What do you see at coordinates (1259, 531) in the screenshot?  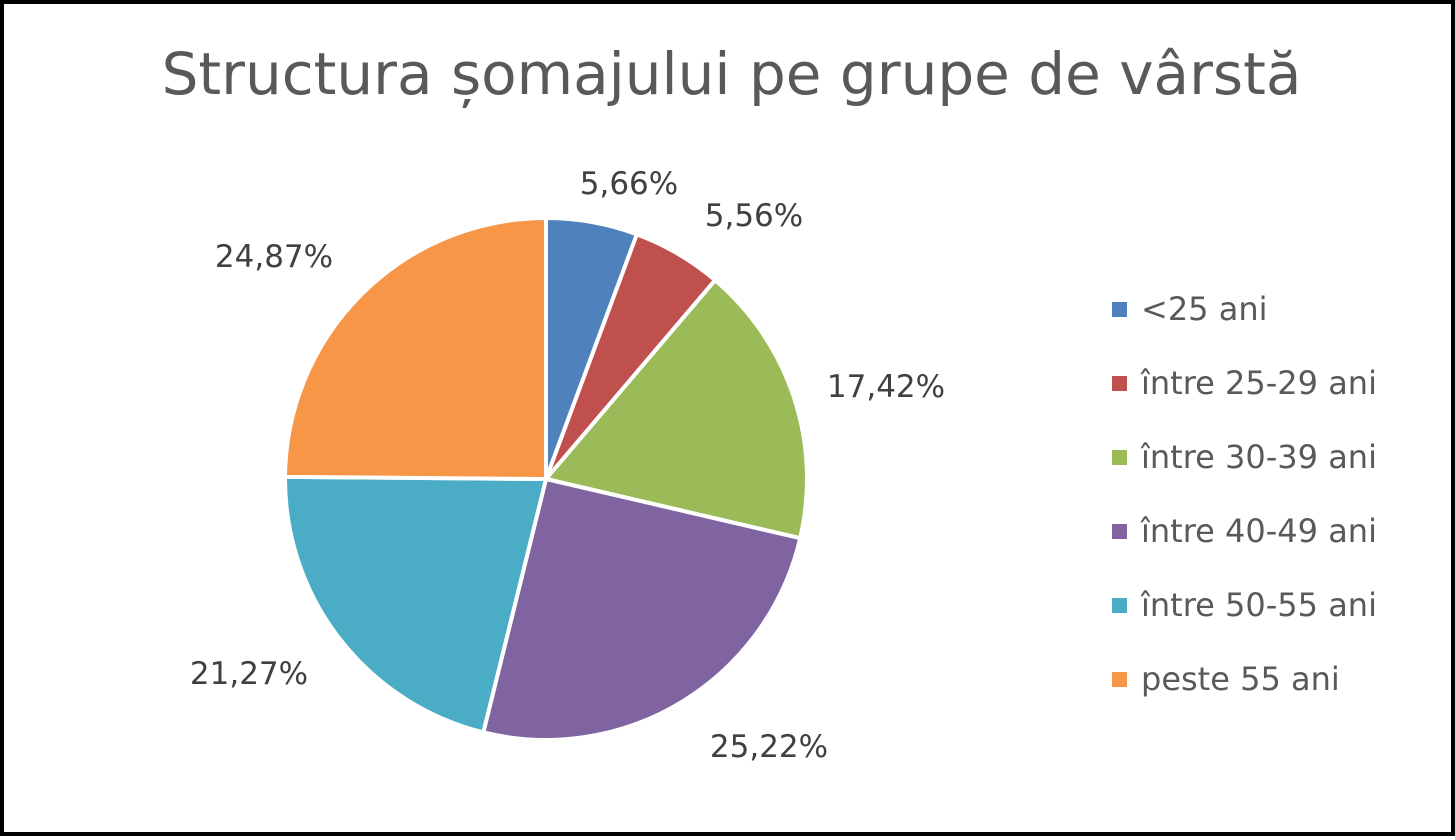 I see `legend-label-4: între 40-49 ani` at bounding box center [1259, 531].